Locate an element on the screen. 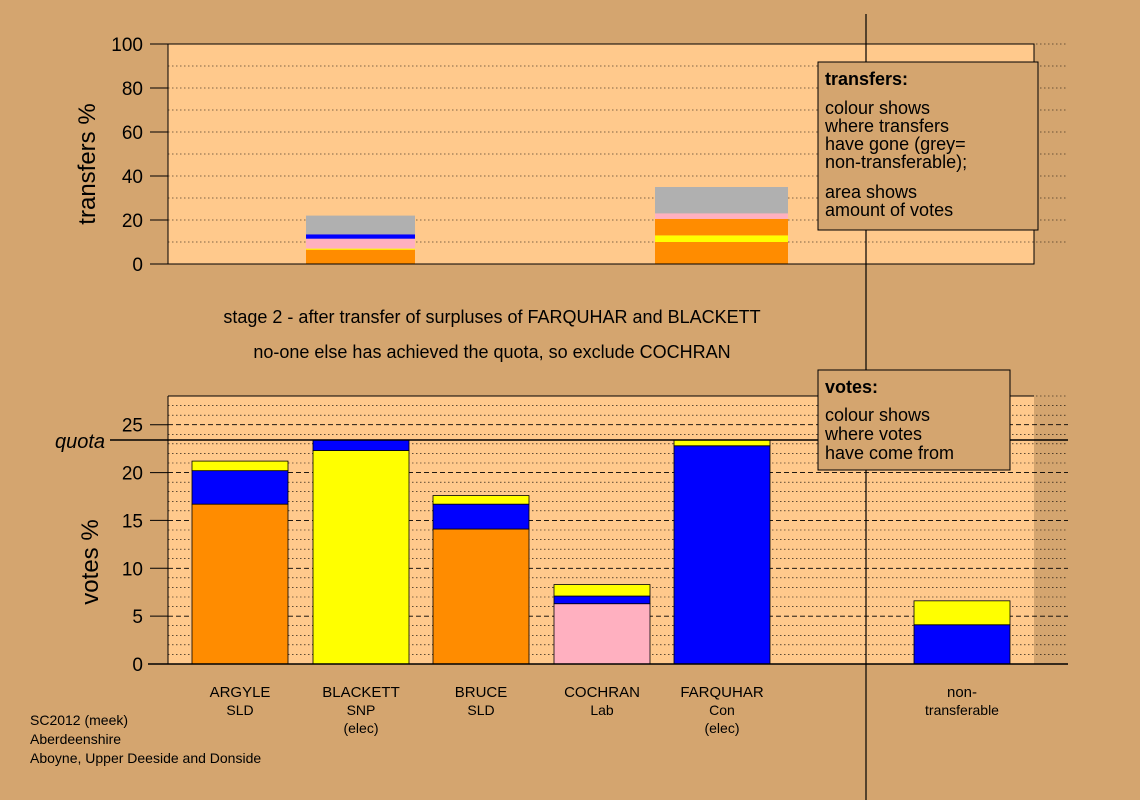  y-tick-label: 100 is located at coordinates (127, 45).